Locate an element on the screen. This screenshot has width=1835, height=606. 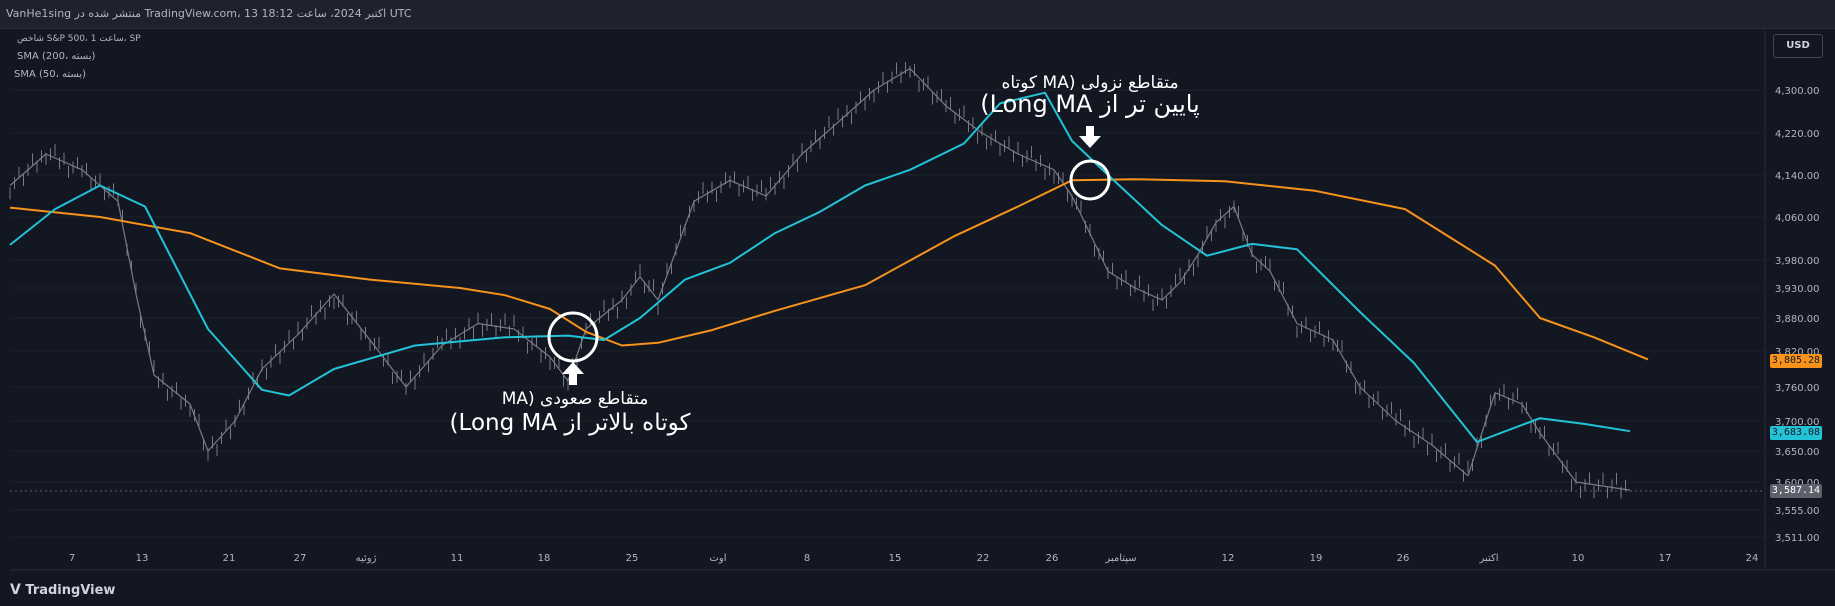
y-tick-label: 4,140.00 is located at coordinates (1797, 176).